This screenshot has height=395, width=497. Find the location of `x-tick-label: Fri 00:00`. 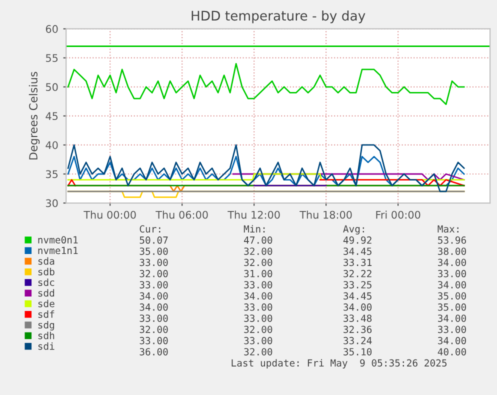

x-tick-label: Fri 00:00 is located at coordinates (398, 214).